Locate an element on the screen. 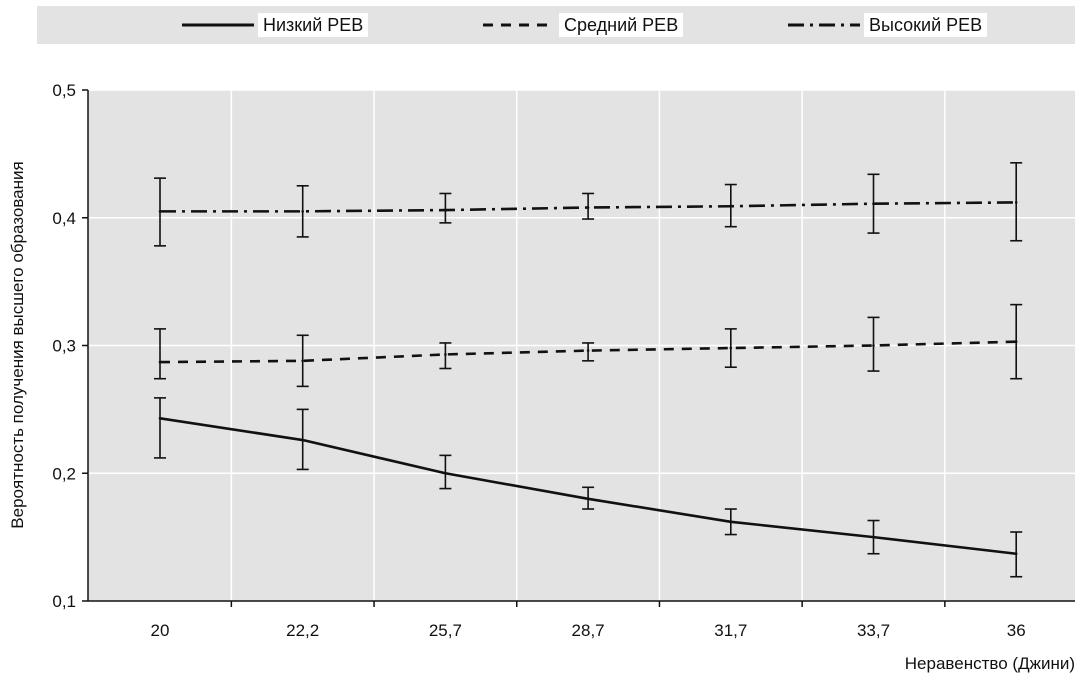  y-tick-label: 0,2 is located at coordinates (64, 473).